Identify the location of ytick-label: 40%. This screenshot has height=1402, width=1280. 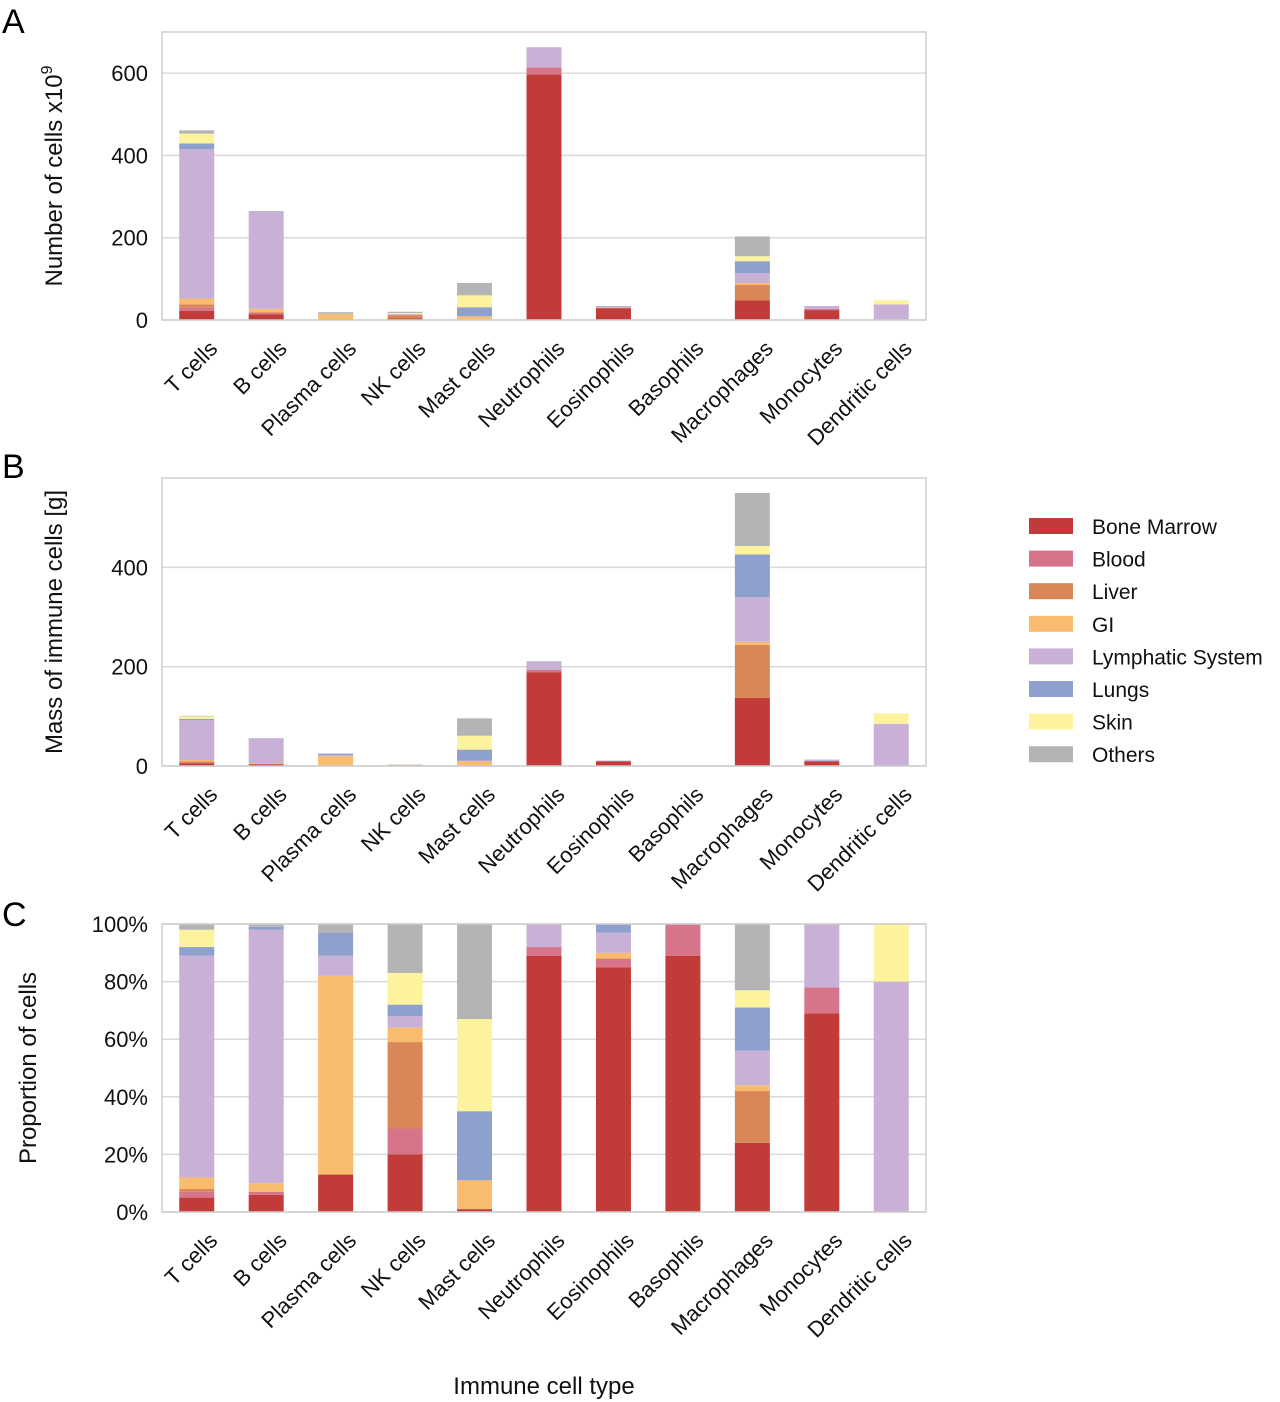
(126, 1097).